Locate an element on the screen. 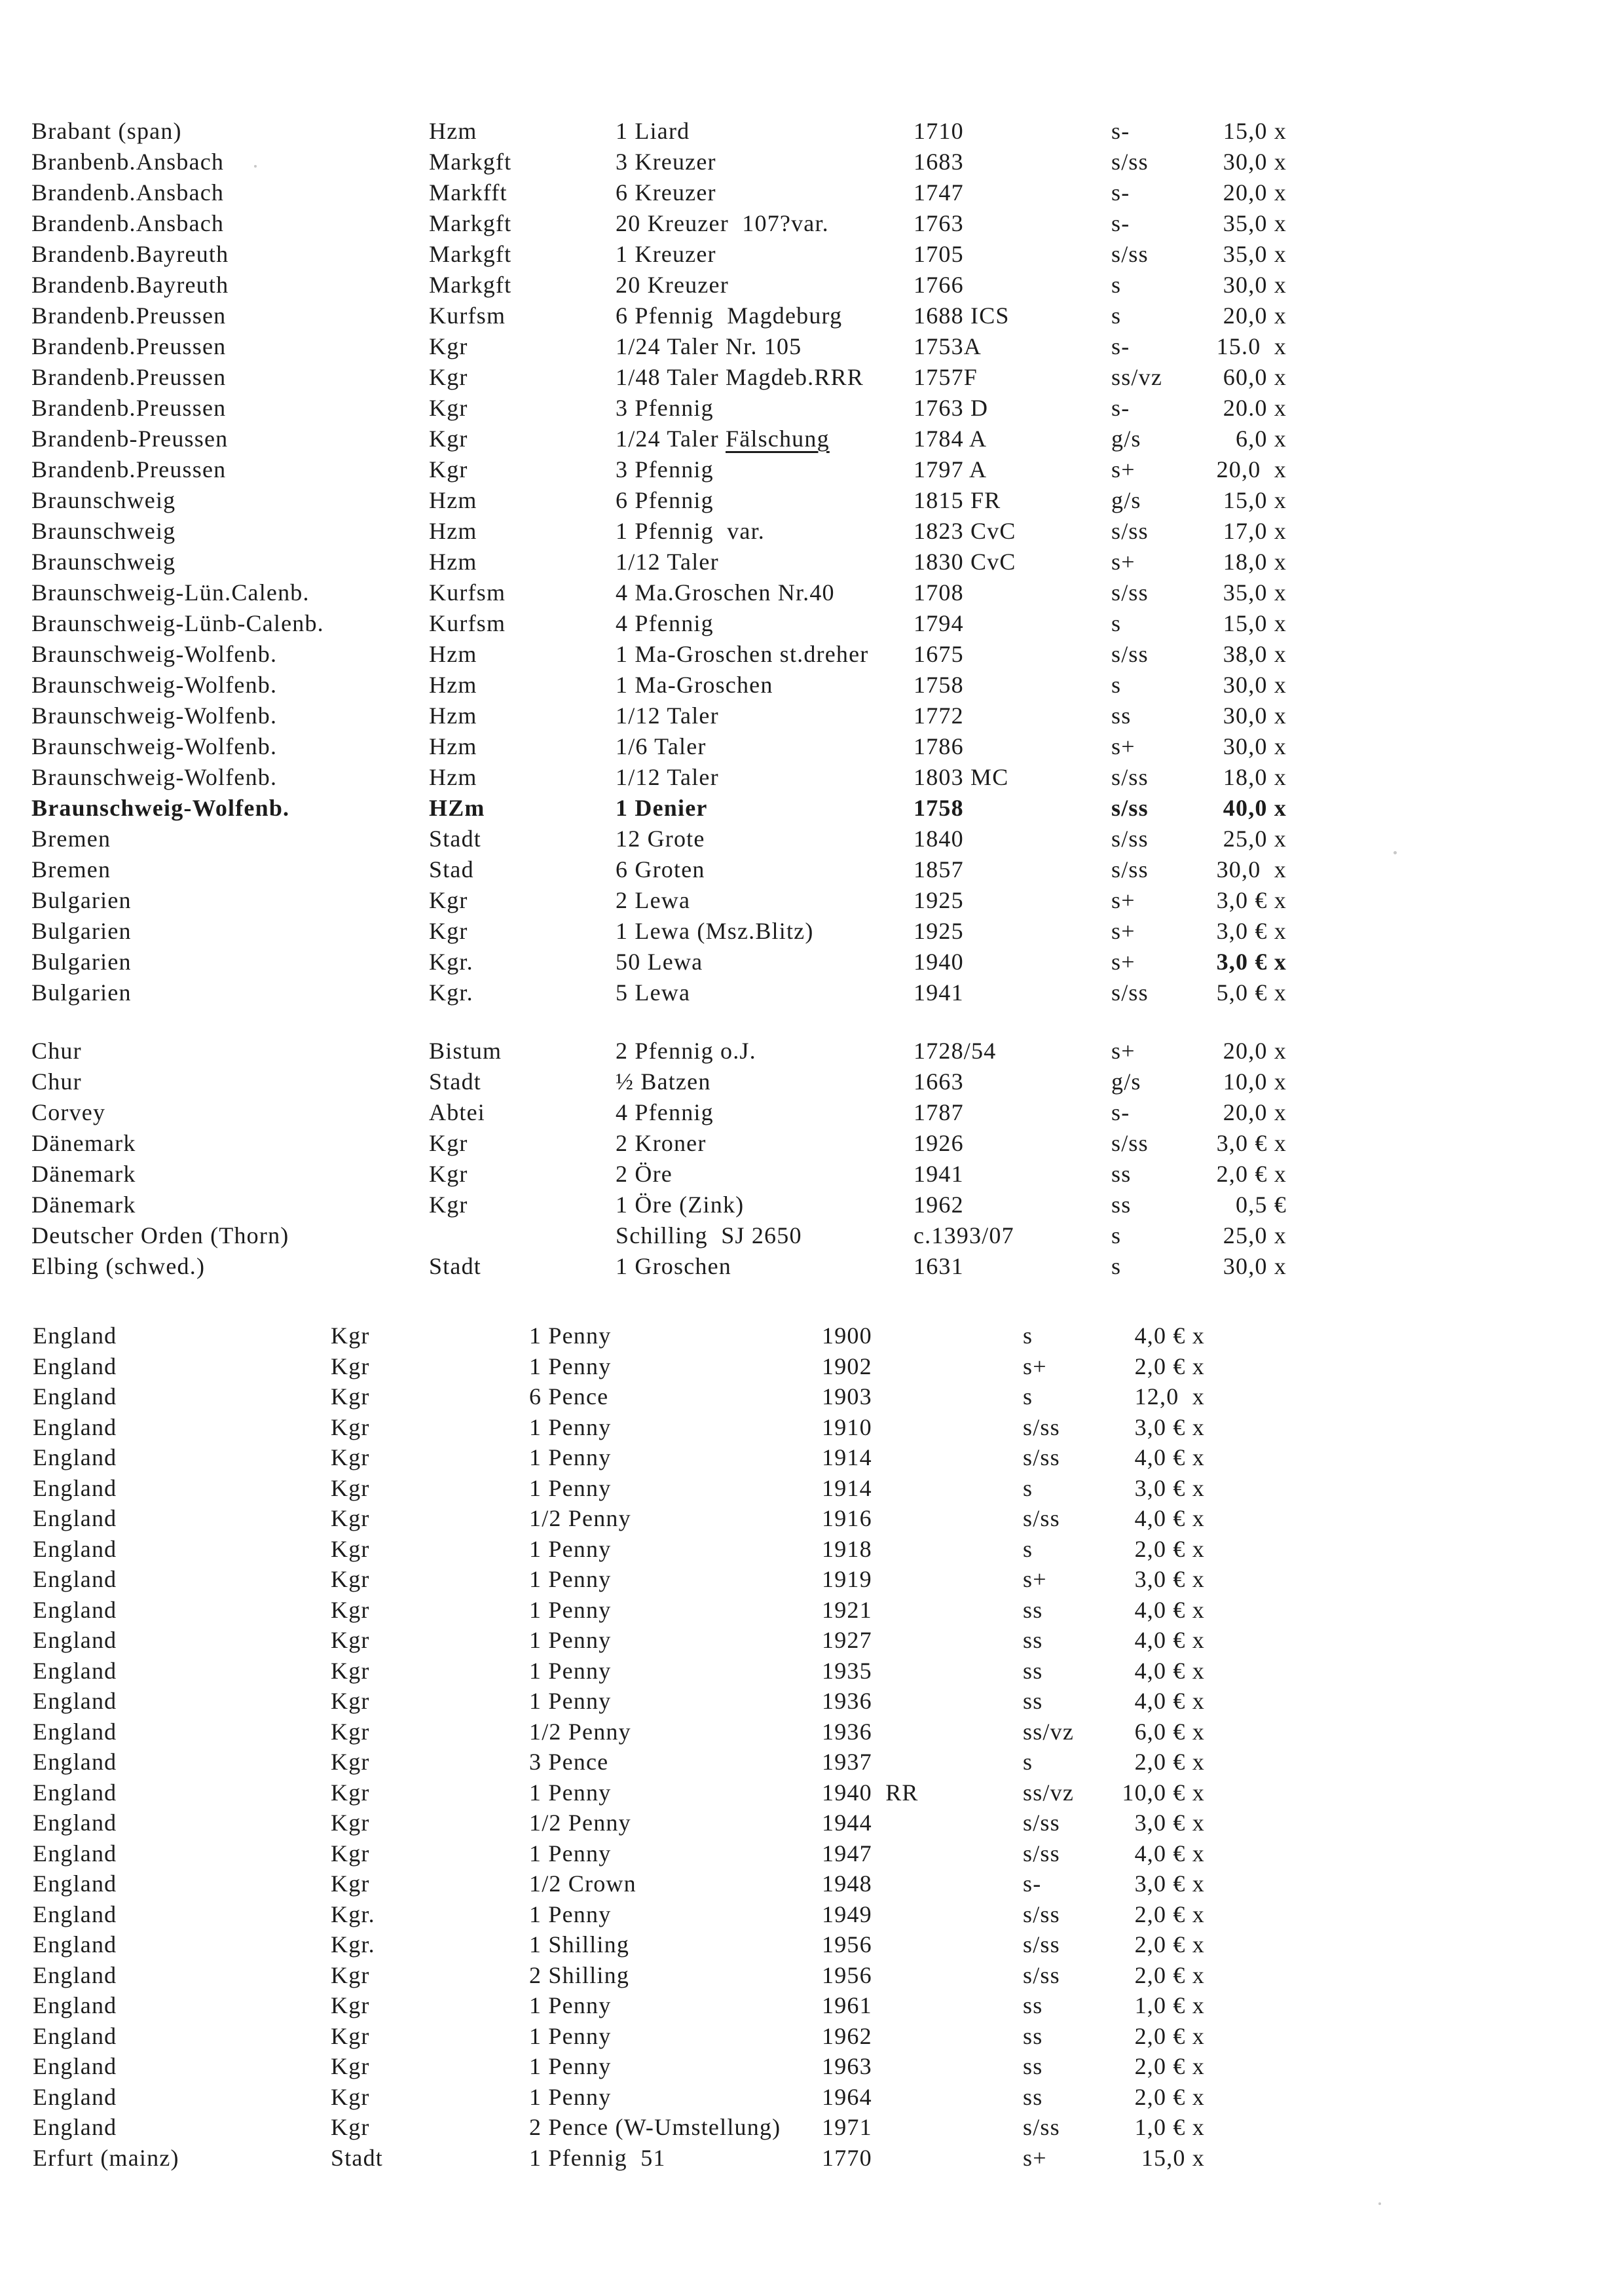 This screenshot has width=1624, height=2296. year-cell: 1937 is located at coordinates (847, 1762).